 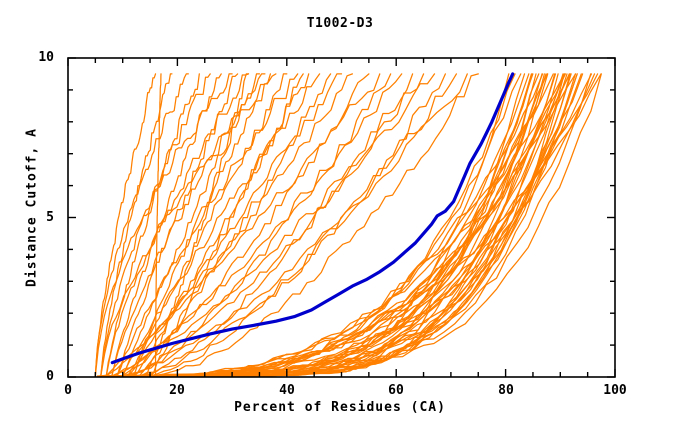 What do you see at coordinates (50, 376) in the screenshot?
I see `y-tick-label-0: 0` at bounding box center [50, 376].